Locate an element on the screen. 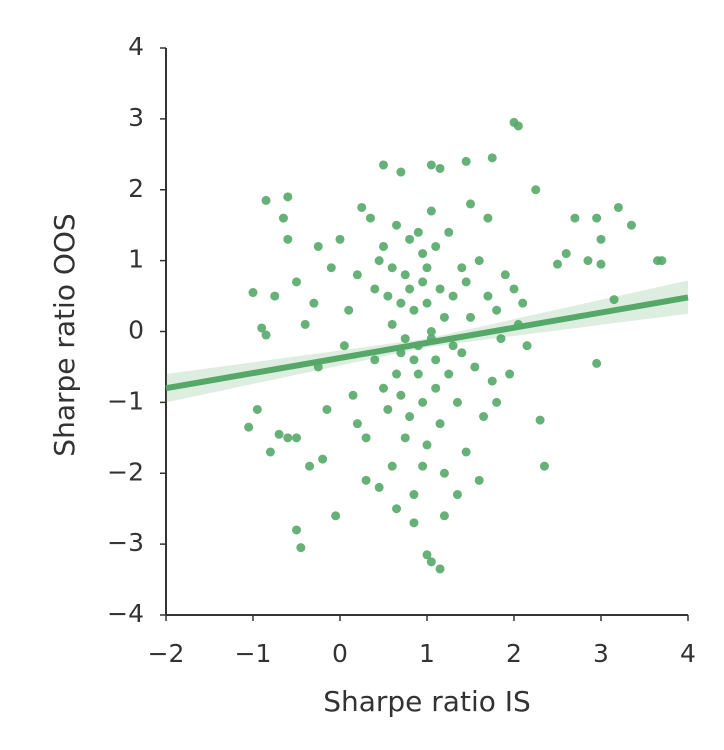 This screenshot has width=724, height=750. y-tick-label: −1 is located at coordinates (125, 400).